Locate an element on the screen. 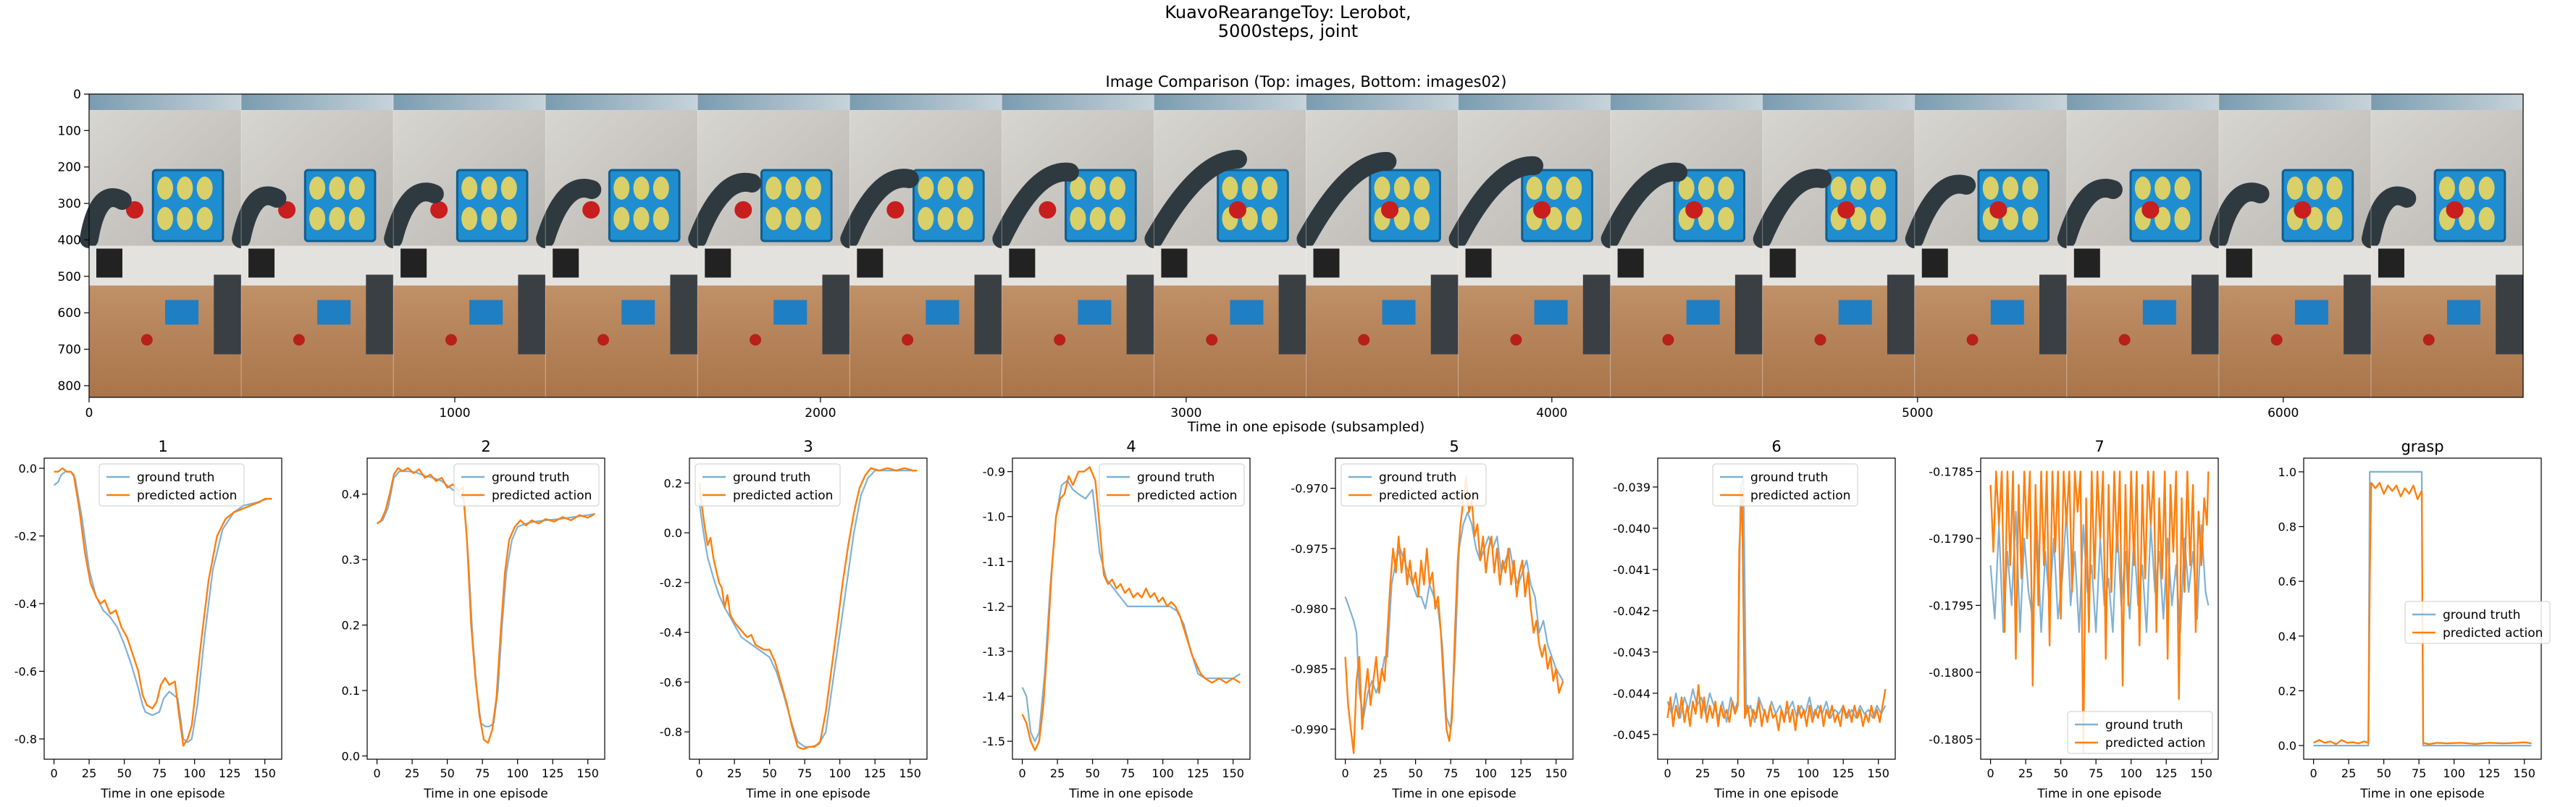 This screenshot has height=807, width=2576. chart-title: 2 is located at coordinates (485, 446).